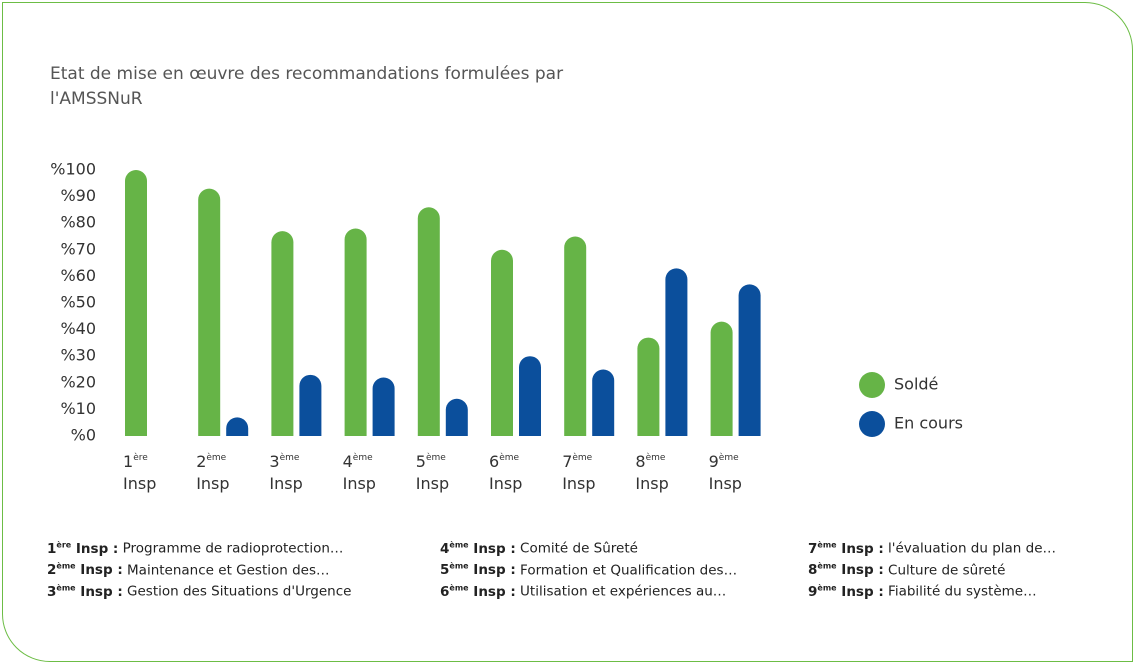 Image resolution: width=1137 pixels, height=666 pixels. Describe the element at coordinates (85, 591) in the screenshot. I see `footnote-key: 3ème Insp :` at that location.